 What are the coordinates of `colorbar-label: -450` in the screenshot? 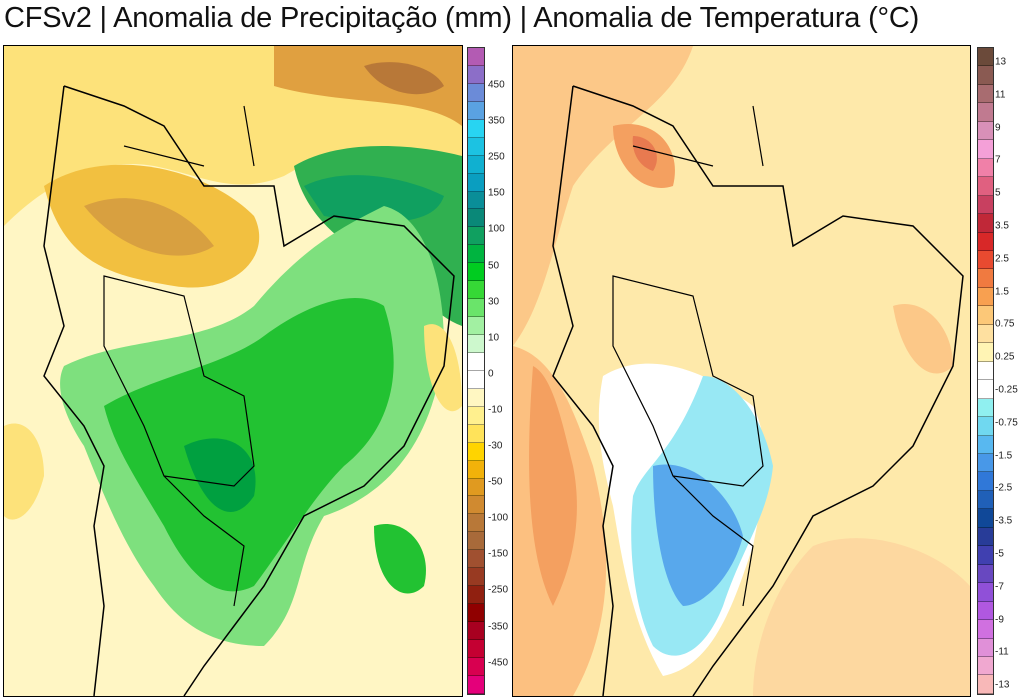 It's located at (498, 663).